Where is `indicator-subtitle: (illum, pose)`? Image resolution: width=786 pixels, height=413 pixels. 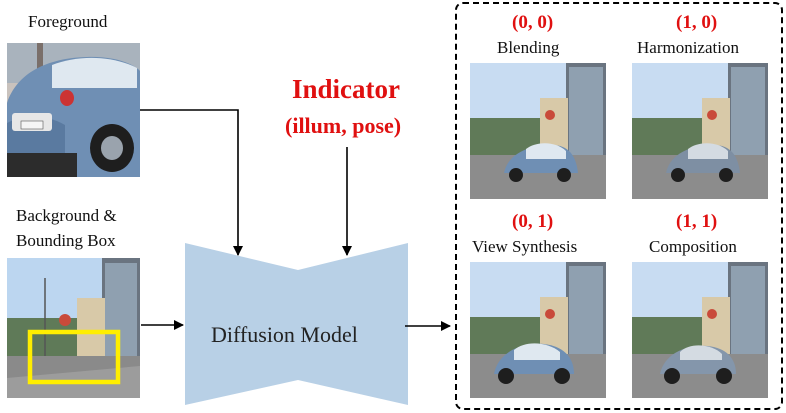
indicator-subtitle: (illum, pose) is located at coordinates (343, 125).